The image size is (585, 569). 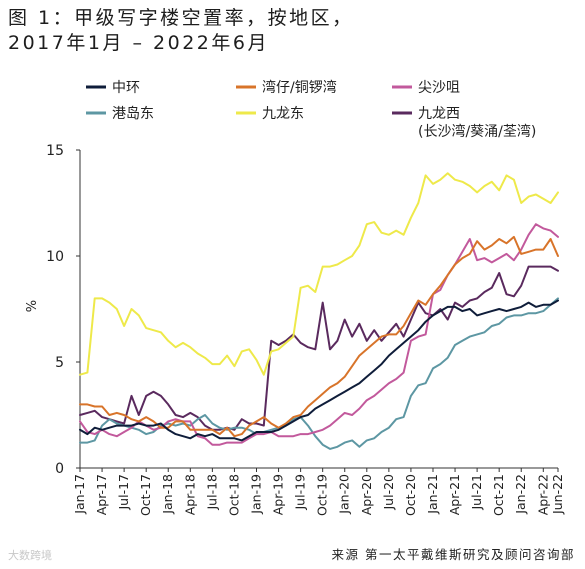 I want to click on legend-label: 湾仔/铜锣湾, so click(x=299, y=87).